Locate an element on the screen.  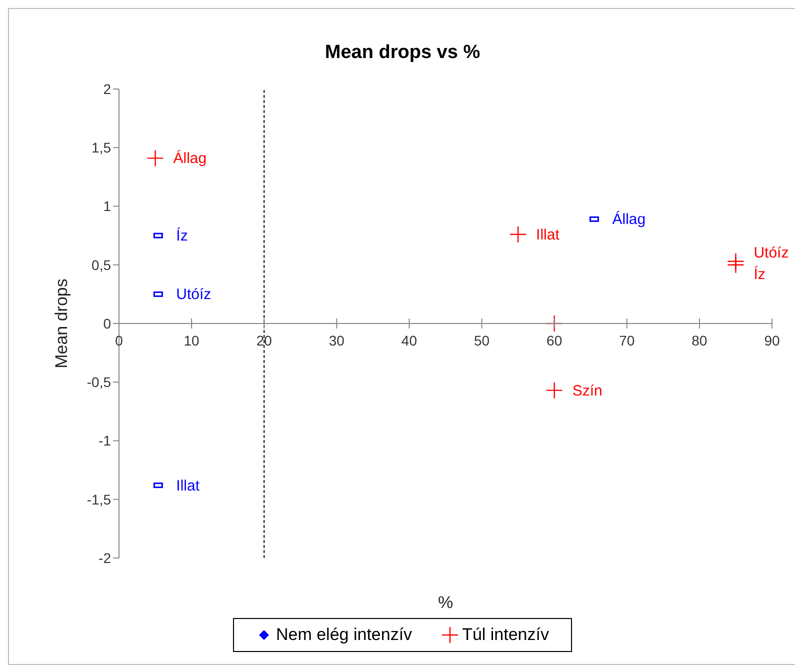
y-tick-label: 0,5 is located at coordinates (102, 264).